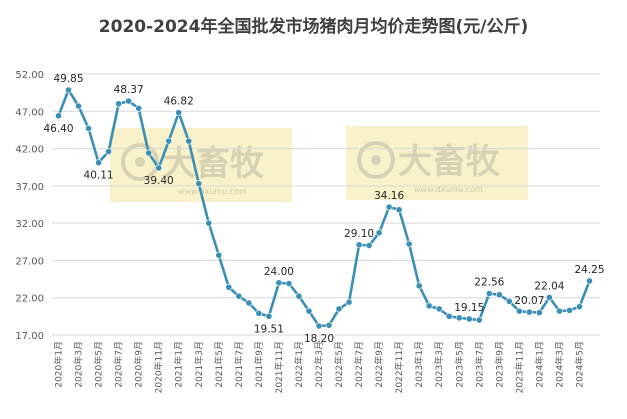  I want to click on chart-title: 2020-2024年全国批发市场猪肉月均价走势图(元/公斤), so click(313, 27).